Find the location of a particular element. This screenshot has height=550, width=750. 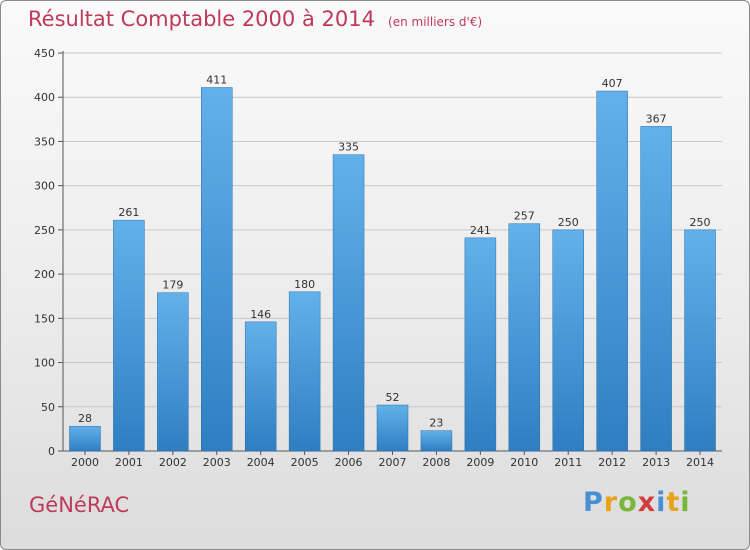

x-tick-label: 2005 is located at coordinates (305, 462).